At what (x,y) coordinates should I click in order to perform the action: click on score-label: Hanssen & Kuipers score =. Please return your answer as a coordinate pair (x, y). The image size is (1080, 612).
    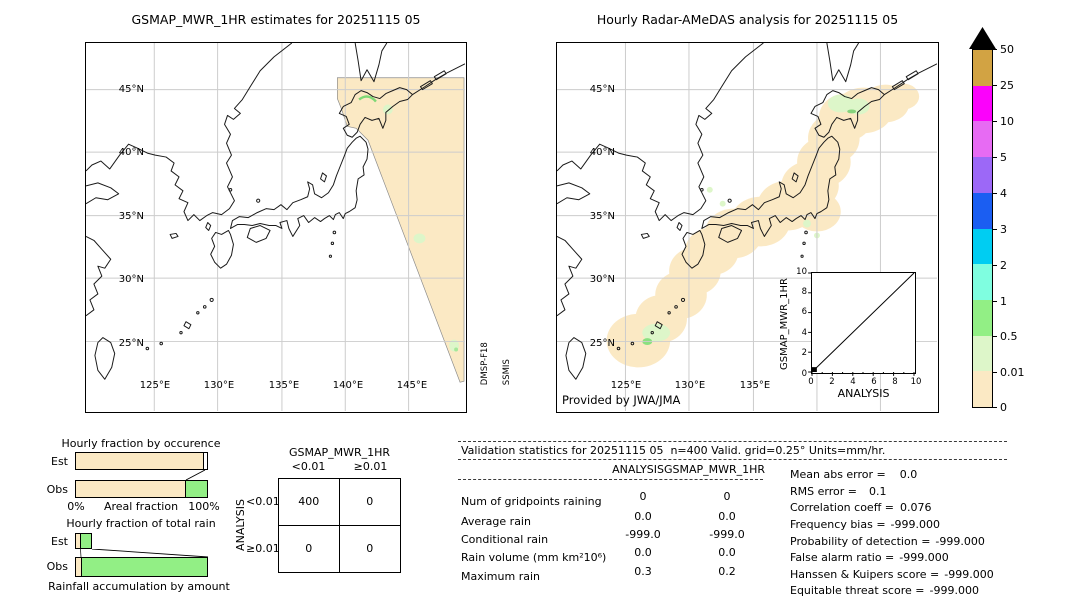
    Looking at the image, I should click on (865, 574).